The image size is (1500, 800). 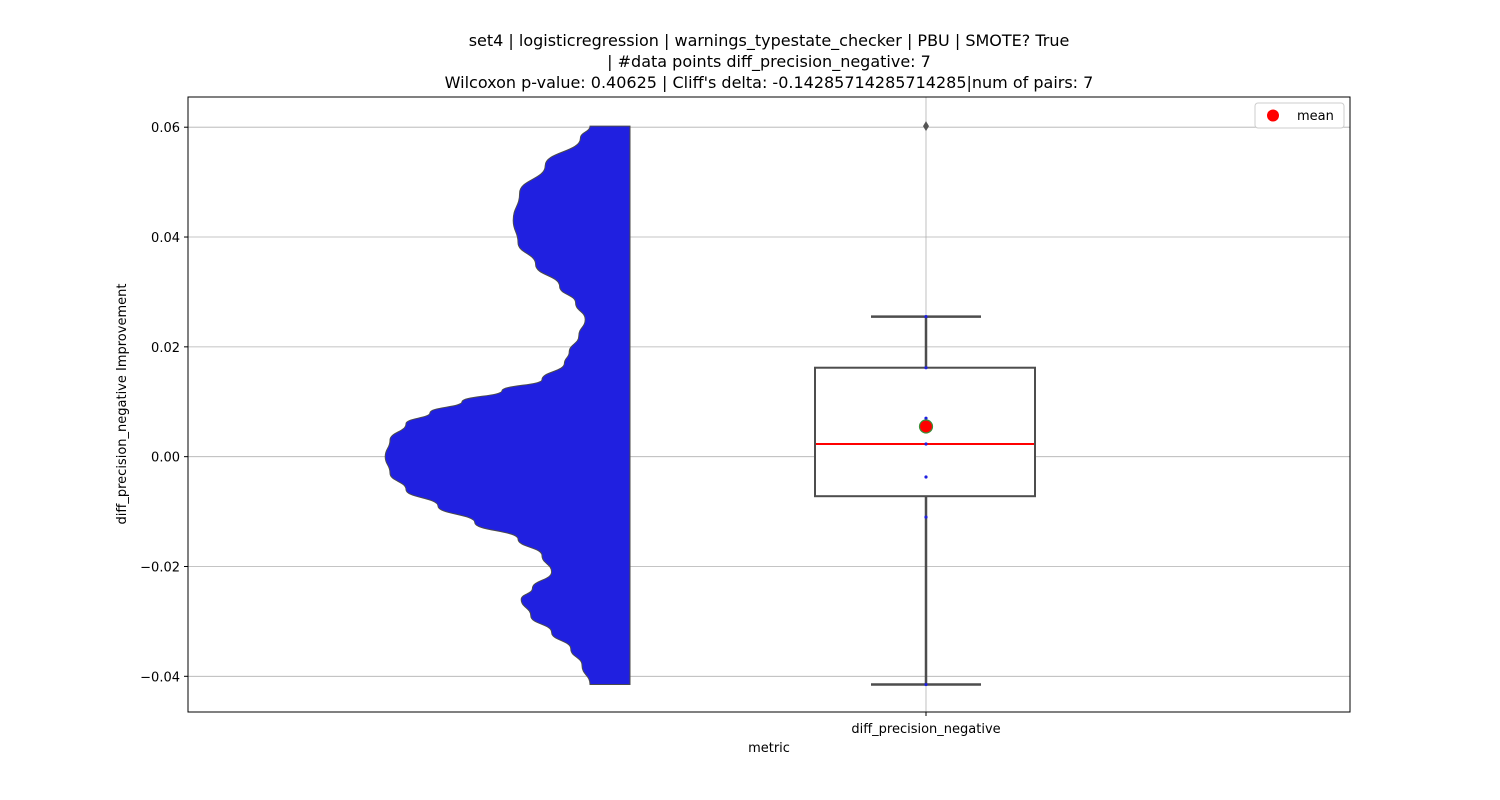 I want to click on y-axis-label: diff_precision_negative Improvement, so click(x=122, y=404).